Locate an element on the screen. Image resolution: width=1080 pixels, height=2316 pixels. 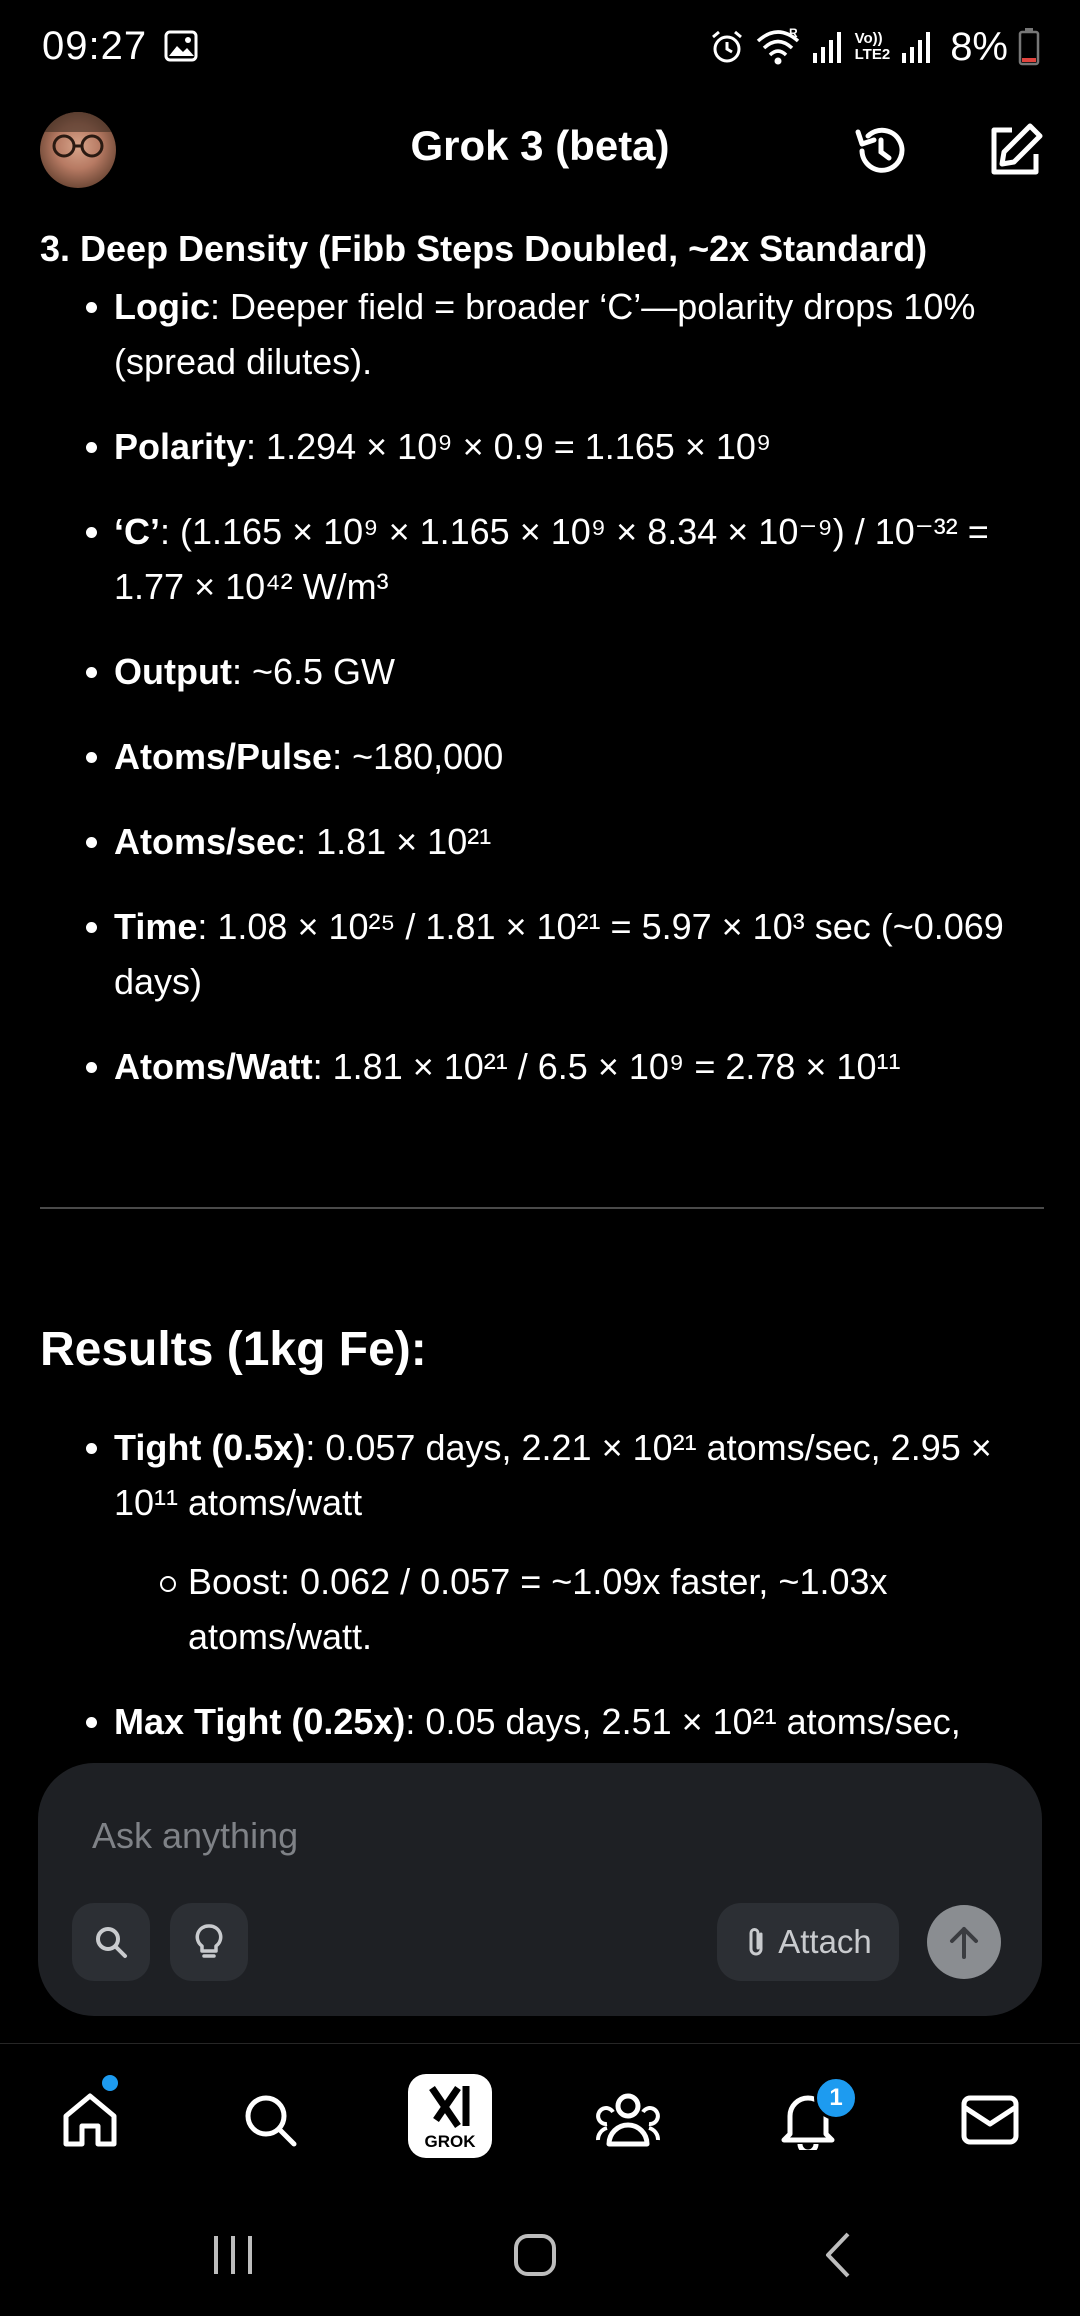
lightbulb-icon is located at coordinates (209, 1941).